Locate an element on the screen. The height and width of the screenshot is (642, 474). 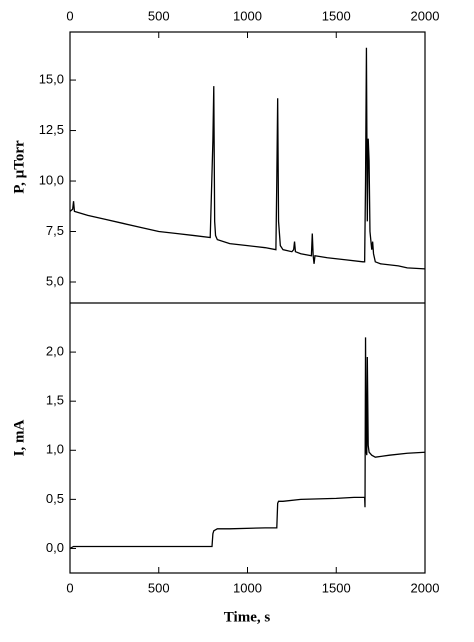
y-axis-label: I, mA is located at coordinates (19, 438).